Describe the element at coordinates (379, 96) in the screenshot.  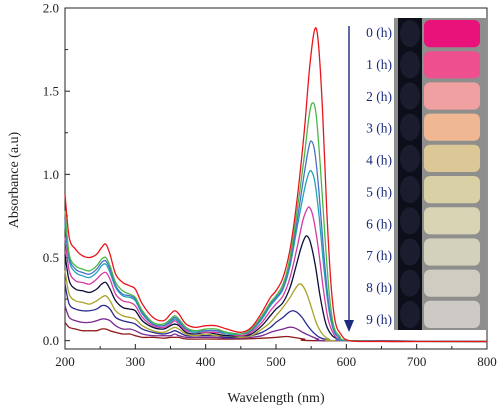
I see `time-label: 2 (h)` at that location.